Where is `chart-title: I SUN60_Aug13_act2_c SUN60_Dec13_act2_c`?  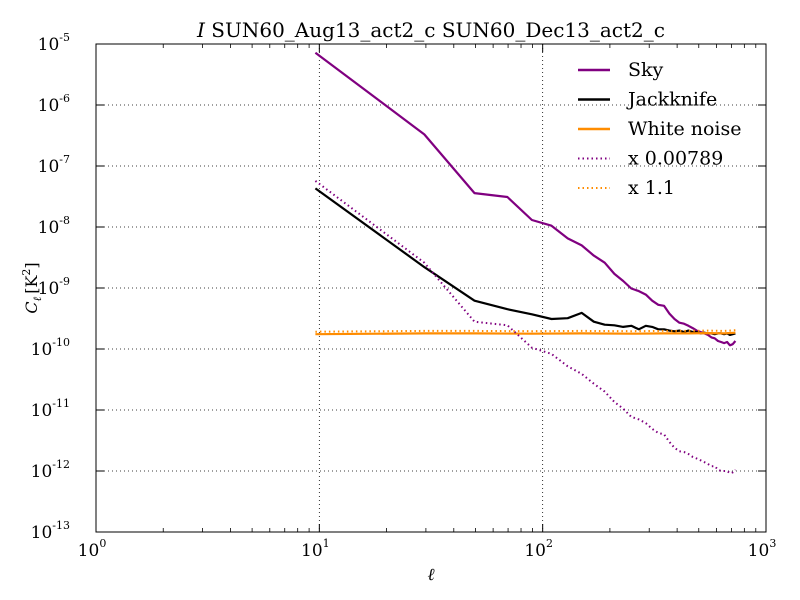
chart-title: I SUN60_Aug13_act2_c SUN60_Dec13_act2_c is located at coordinates (430, 30).